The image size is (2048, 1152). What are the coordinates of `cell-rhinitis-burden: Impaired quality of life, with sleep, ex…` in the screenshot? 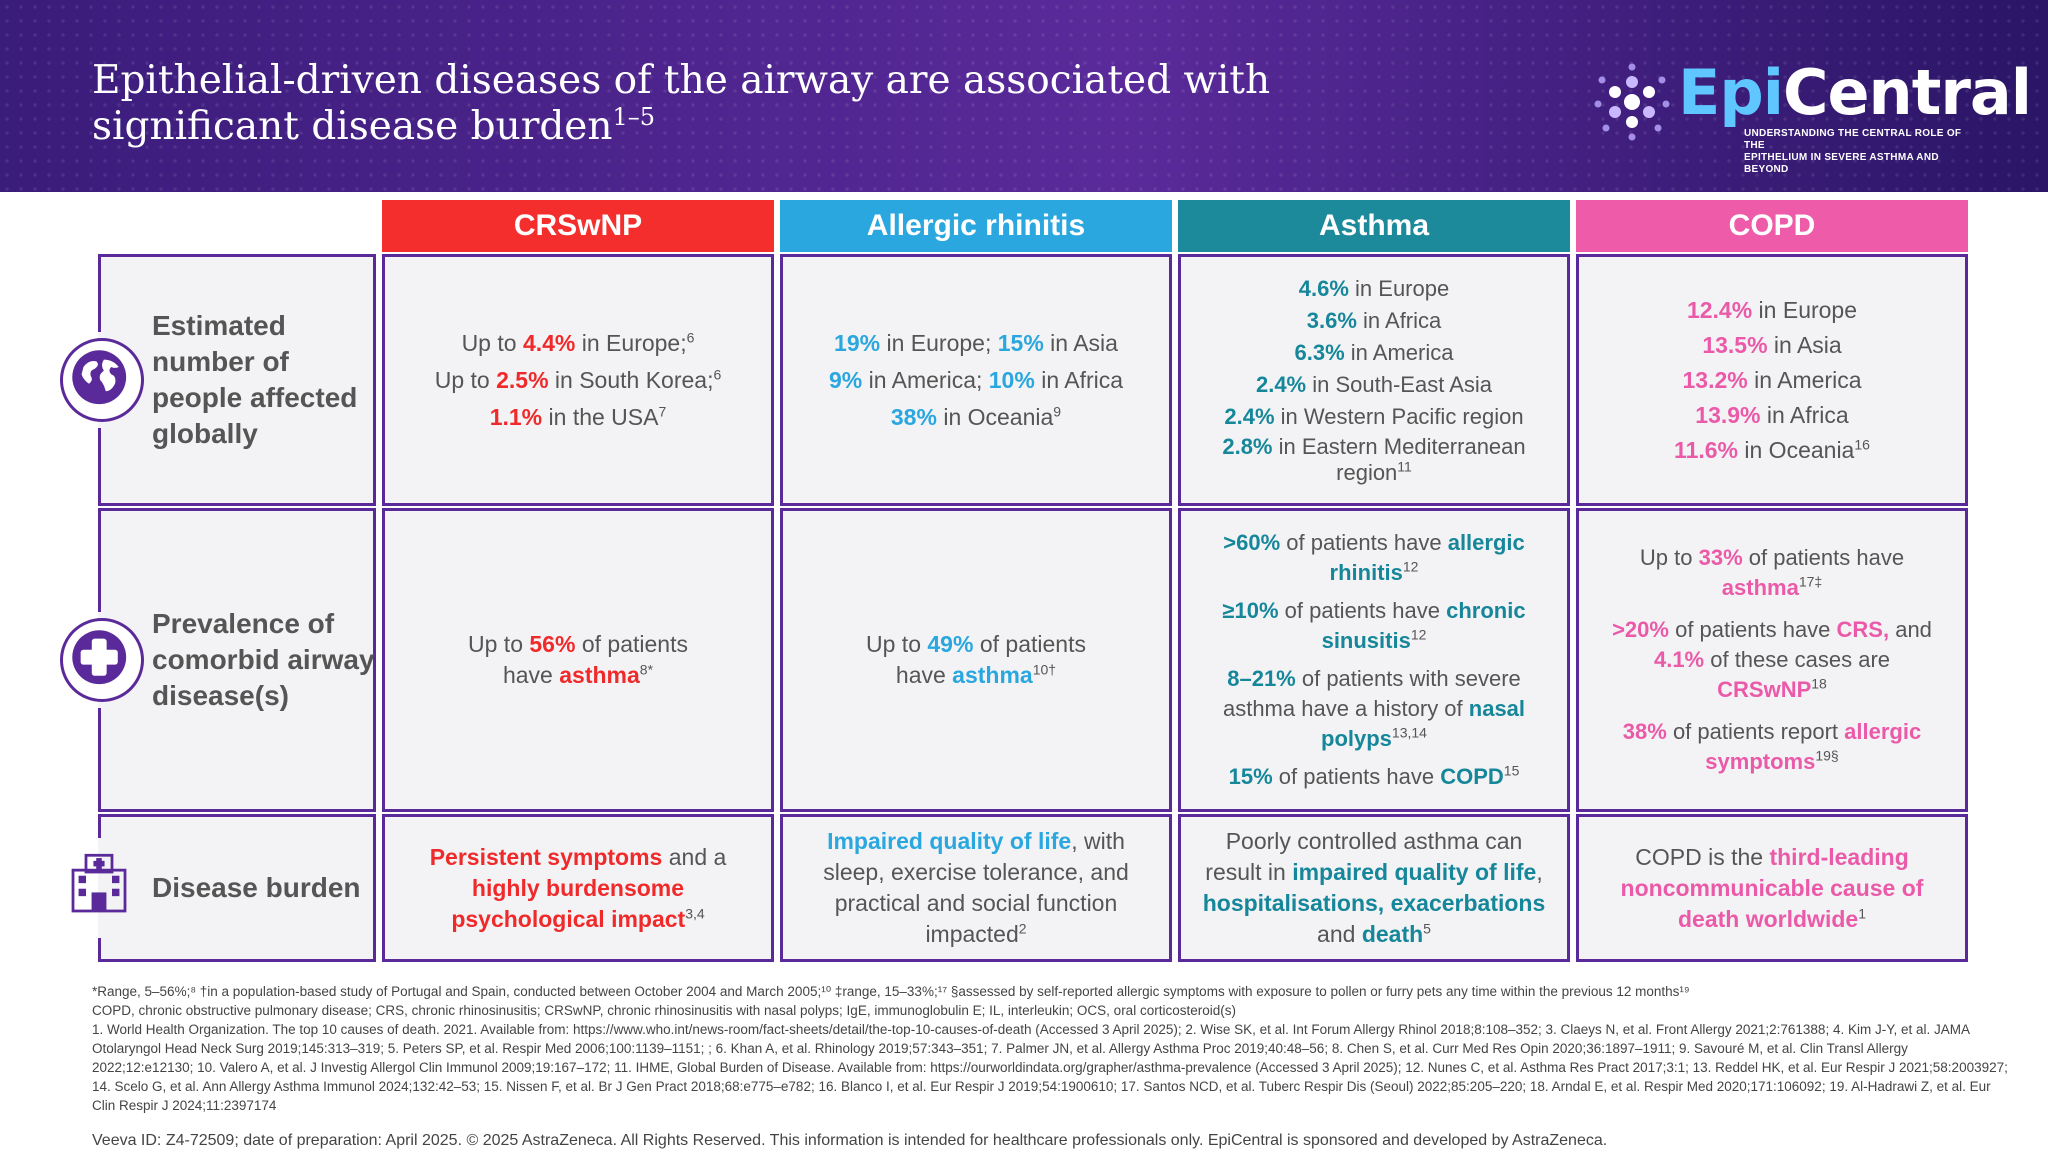 It's located at (976, 888).